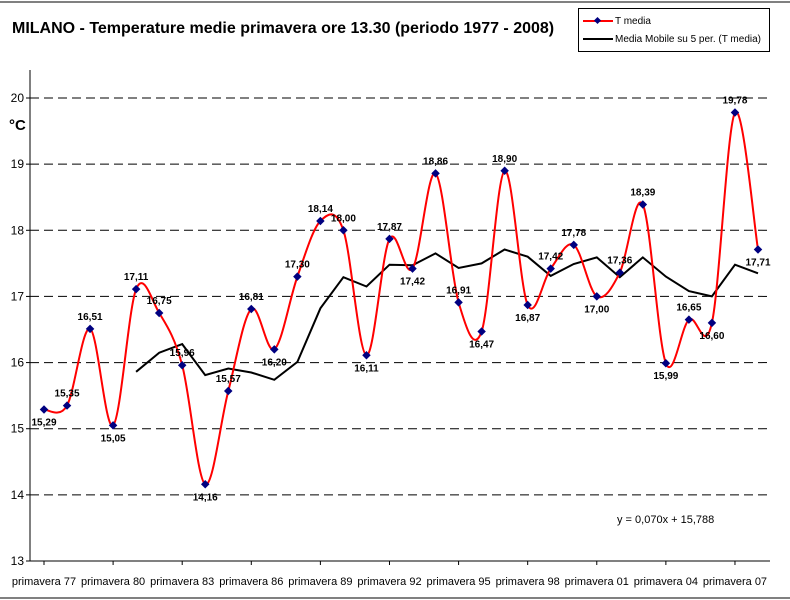 The image size is (790, 600). Describe the element at coordinates (527, 318) in the screenshot. I see `data-label: 16,87` at that location.